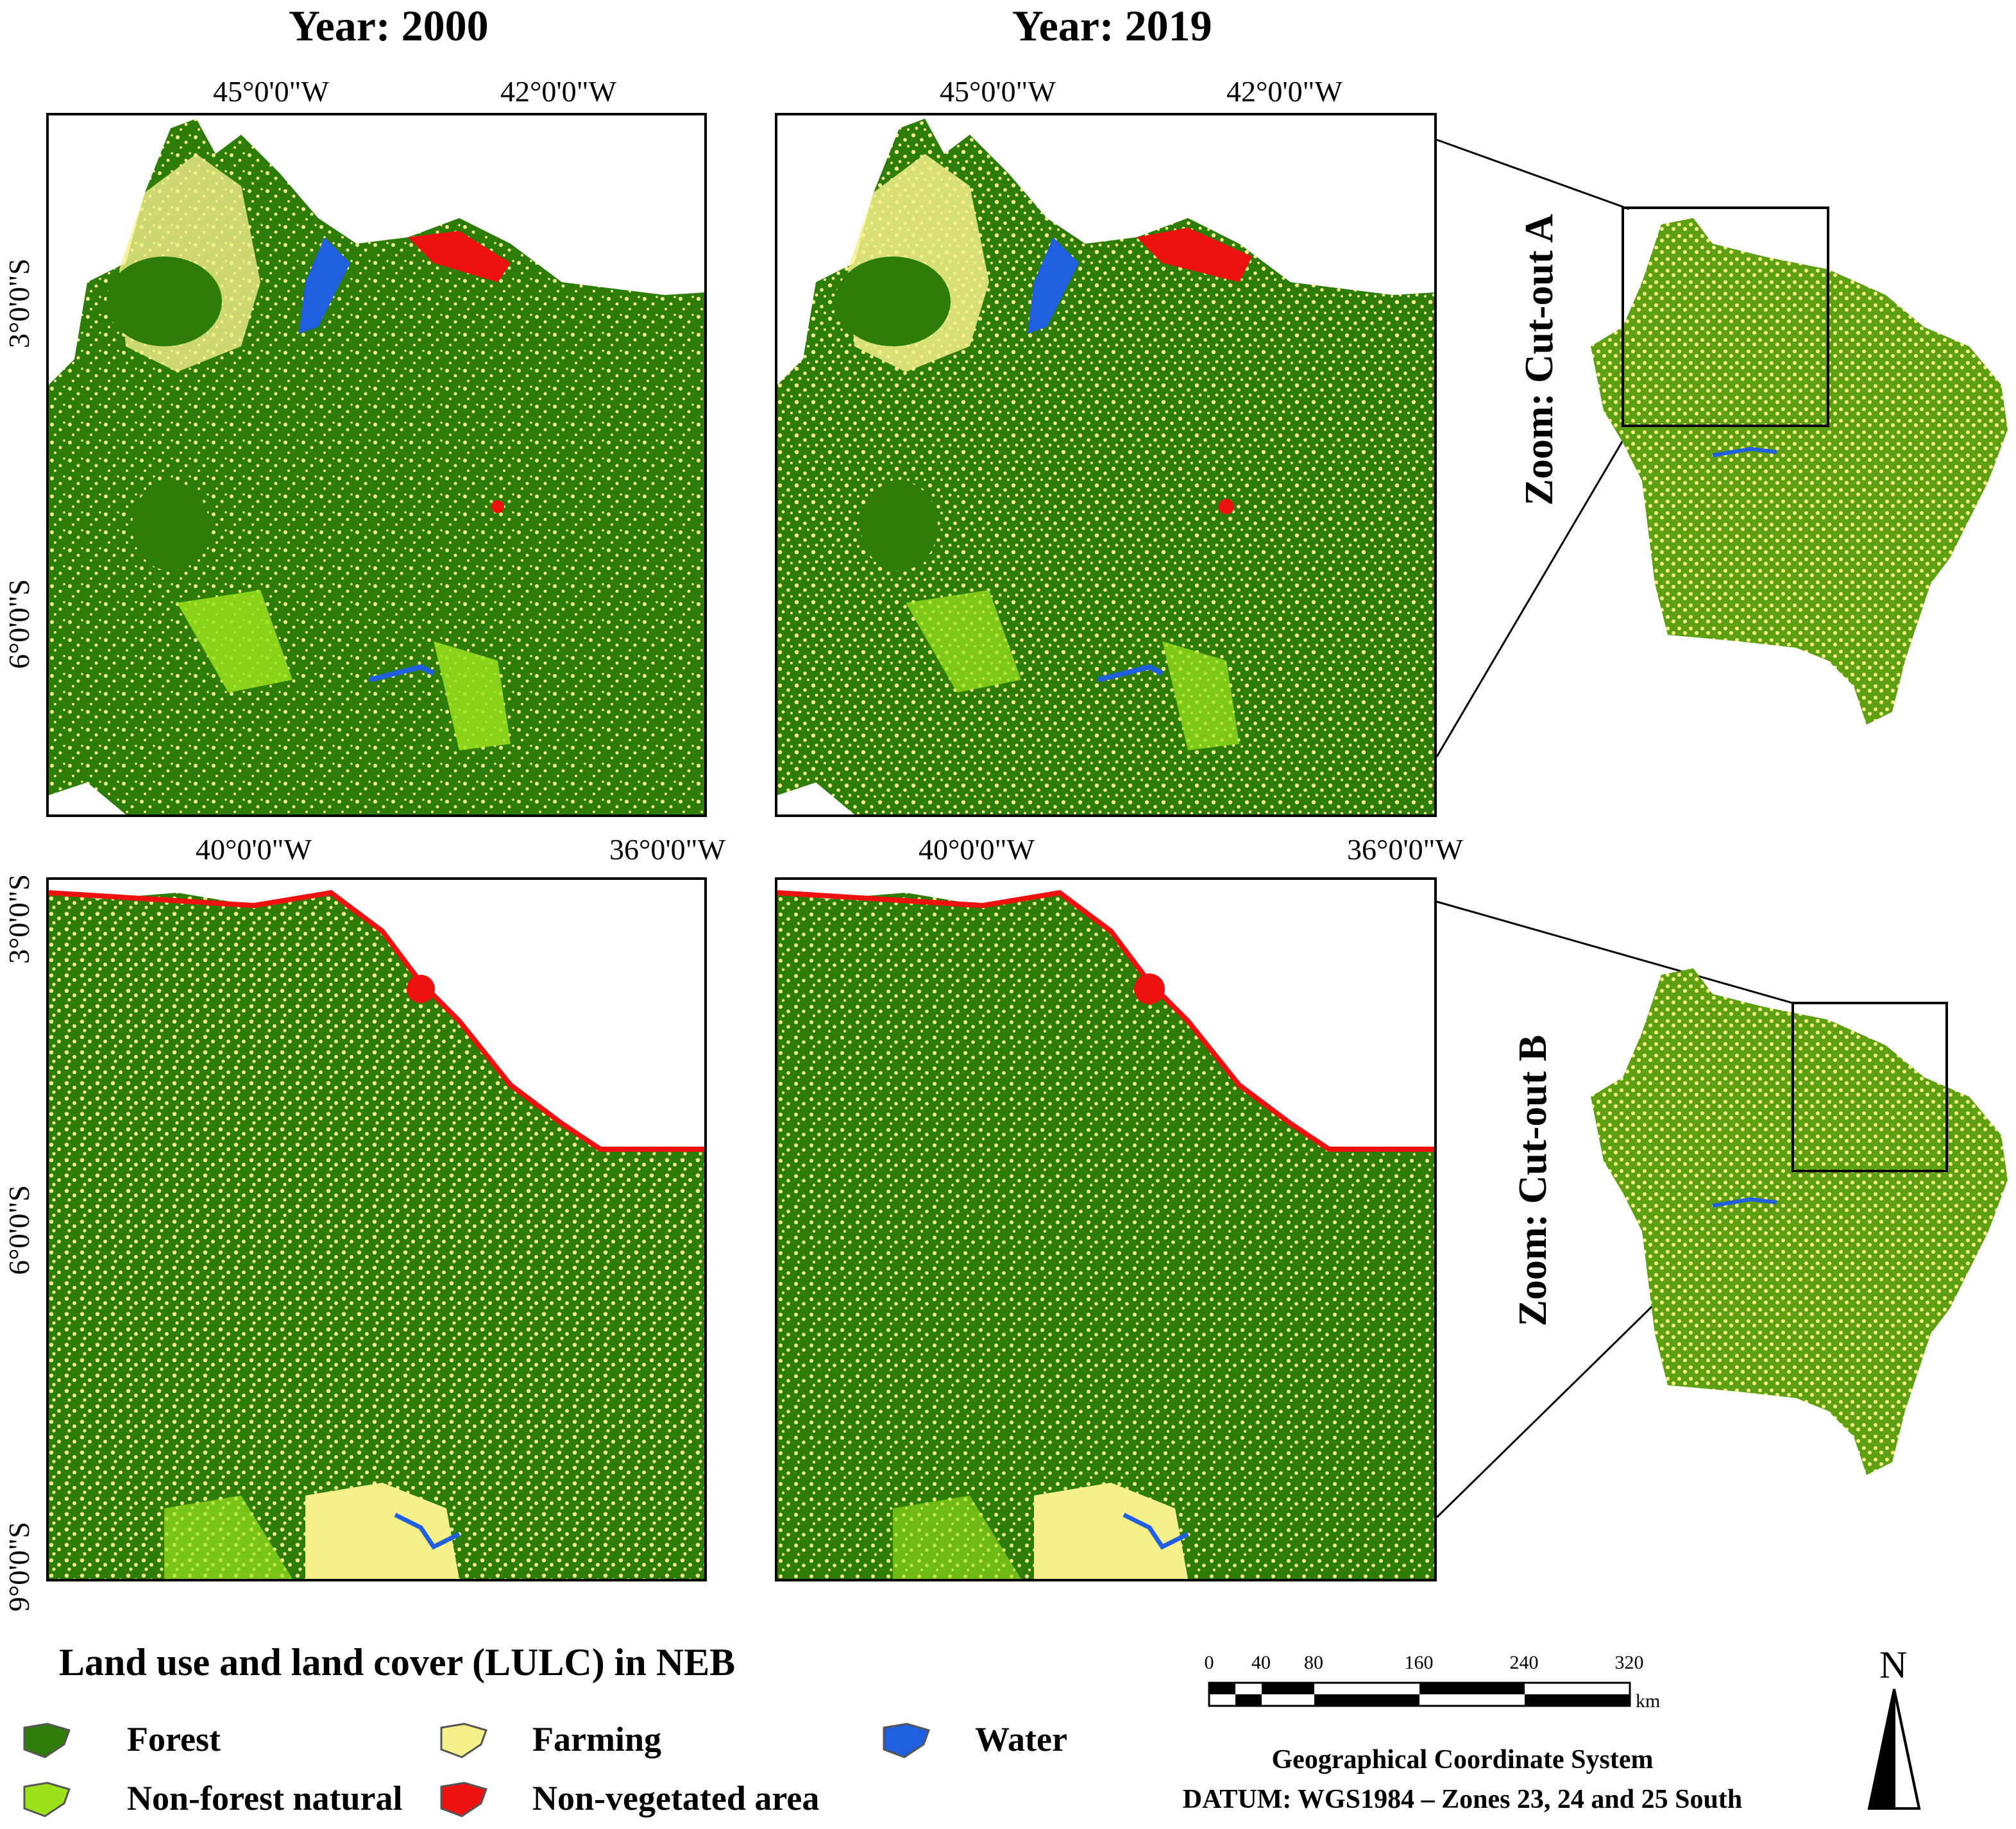 The width and height of the screenshot is (2016, 1829). What do you see at coordinates (1106, 1229) in the screenshot?
I see `map-panel-2019-cutout-b` at bounding box center [1106, 1229].